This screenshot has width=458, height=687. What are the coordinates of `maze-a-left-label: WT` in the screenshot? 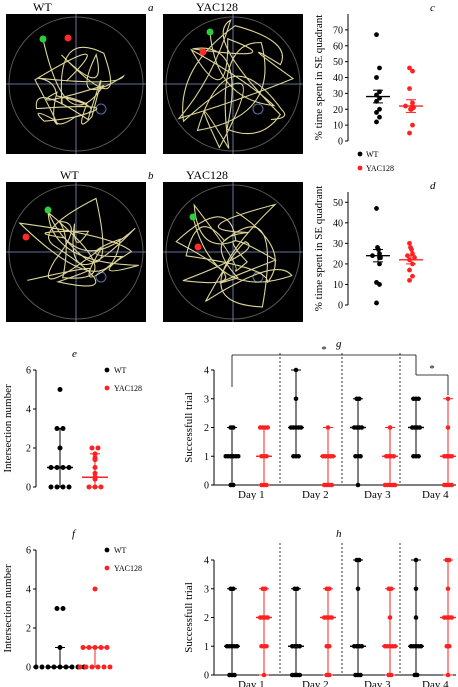 It's located at (42, 7).